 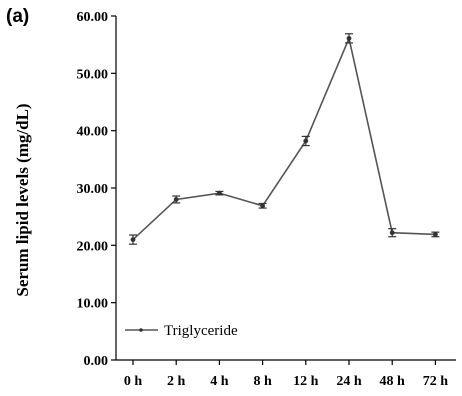 I want to click on y-tick-label: 10.00, so click(x=93, y=304).